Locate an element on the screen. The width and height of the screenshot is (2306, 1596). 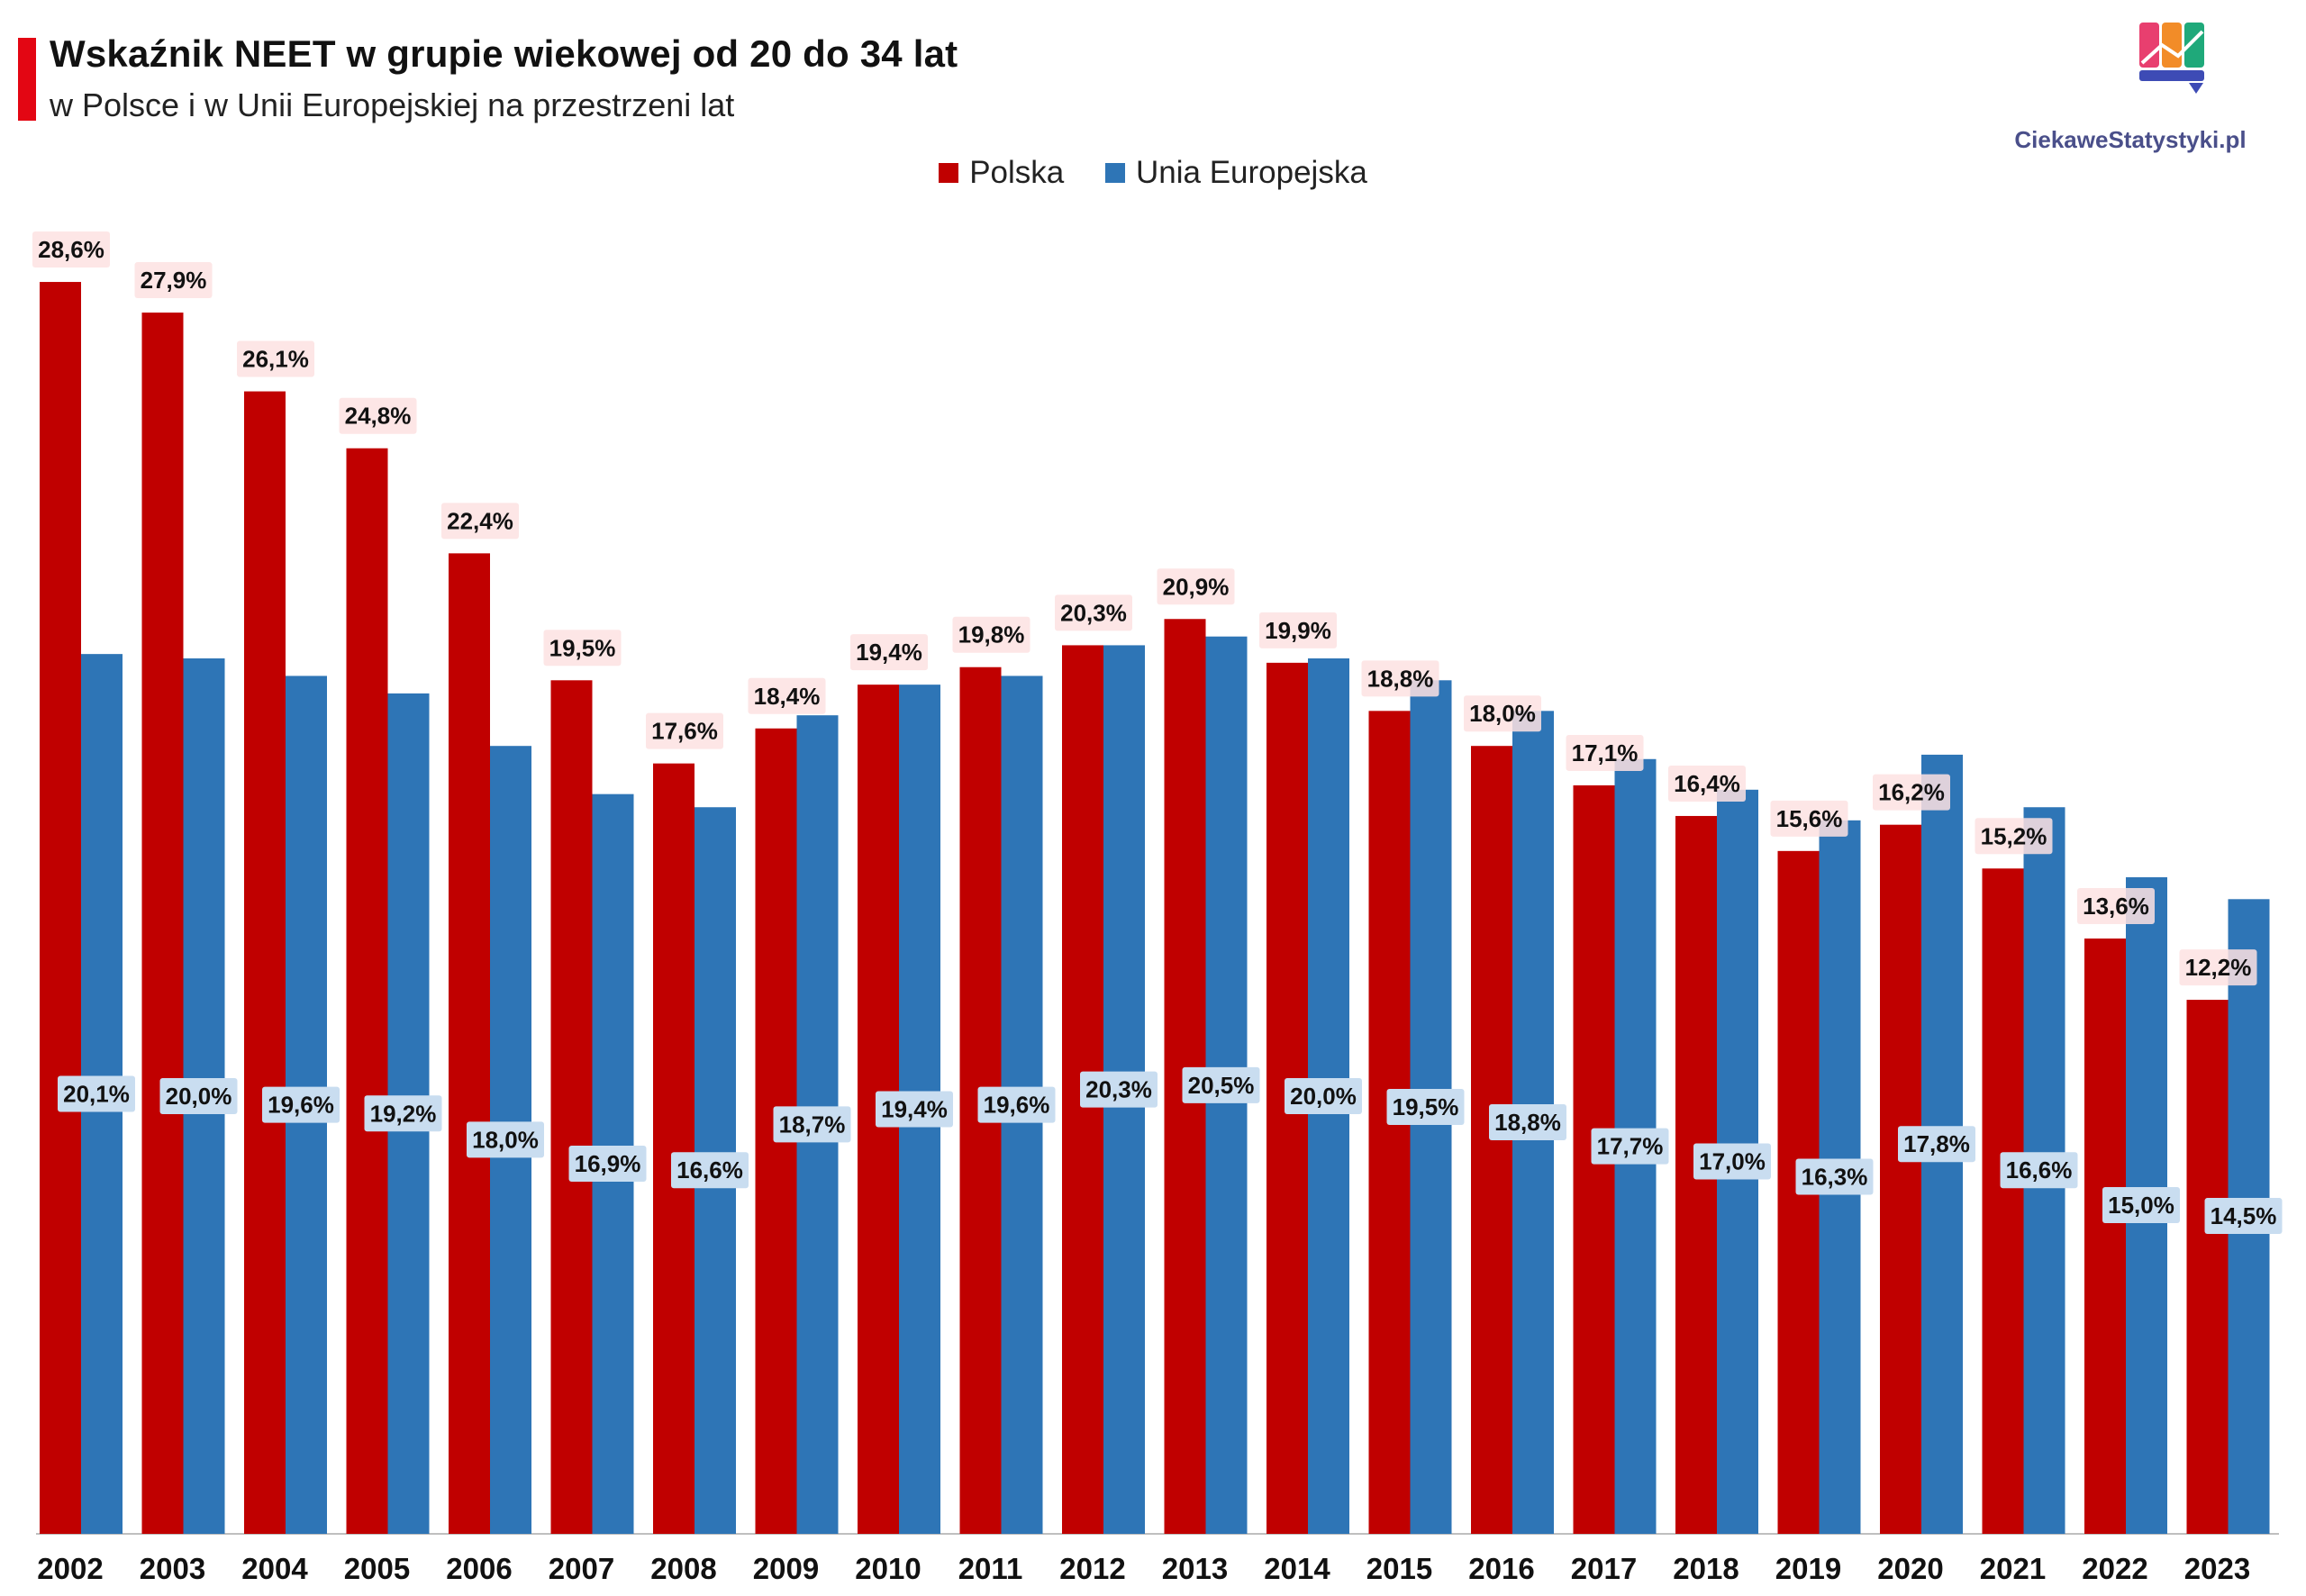
data-label-ue-2020: 17,8% is located at coordinates (1936, 1143).